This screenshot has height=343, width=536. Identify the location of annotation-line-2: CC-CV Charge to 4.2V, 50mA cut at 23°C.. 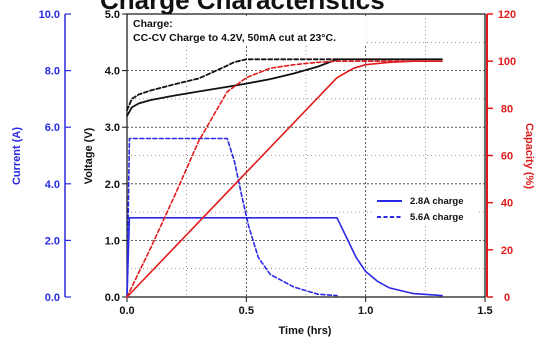
(234, 38).